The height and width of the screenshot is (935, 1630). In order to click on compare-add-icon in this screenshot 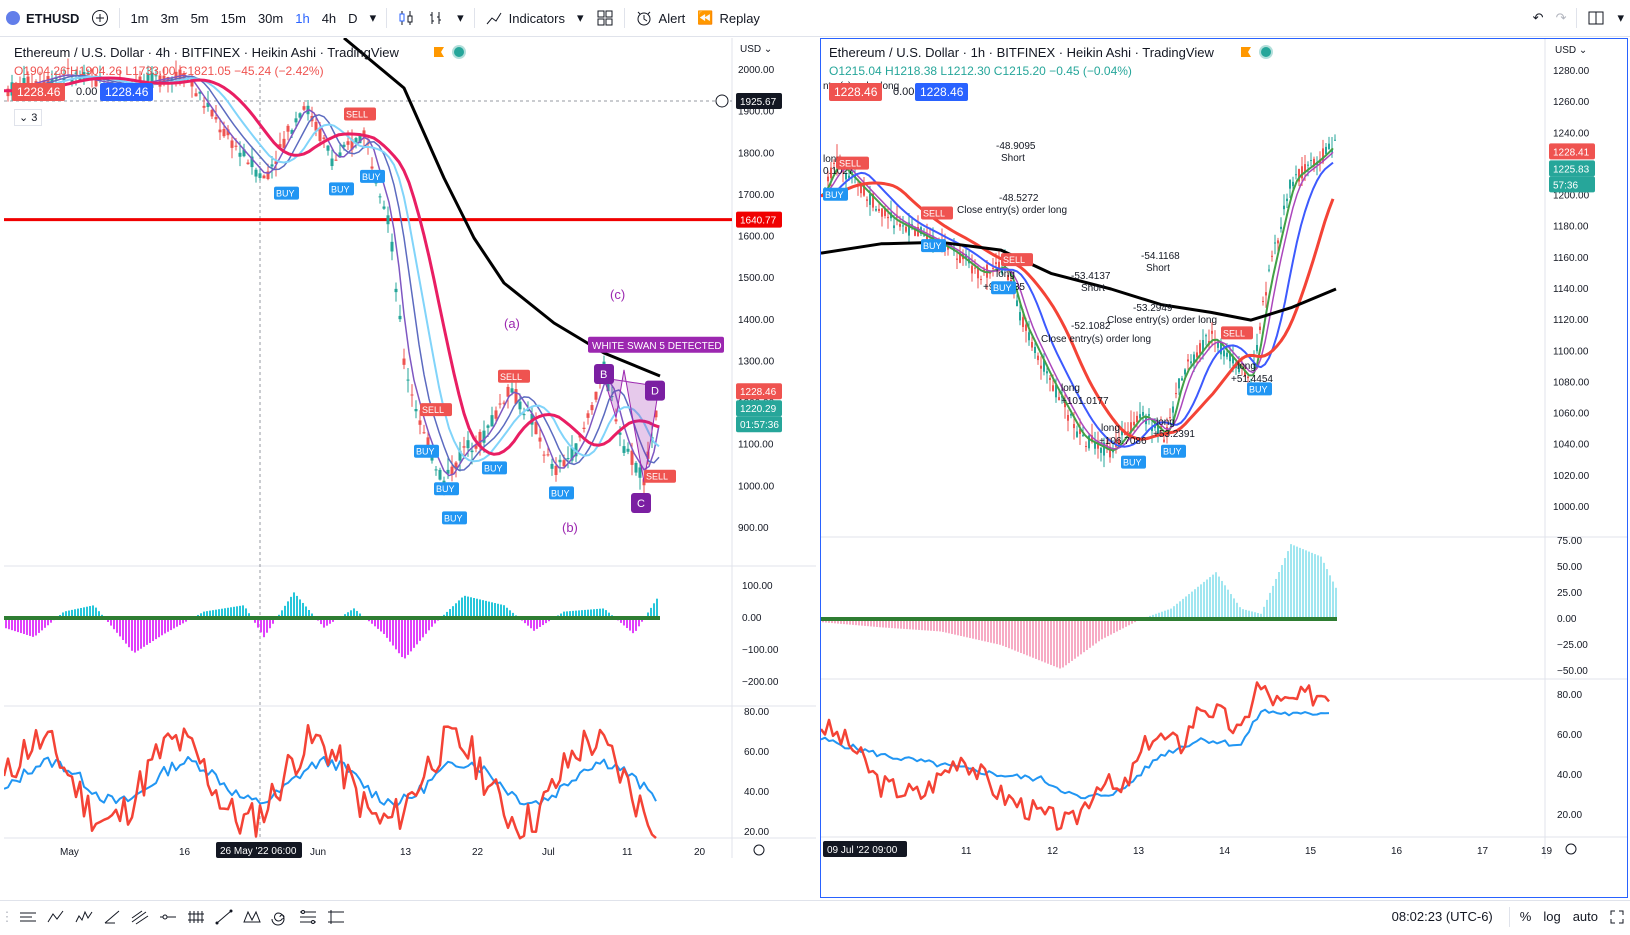, I will do `click(100, 18)`.